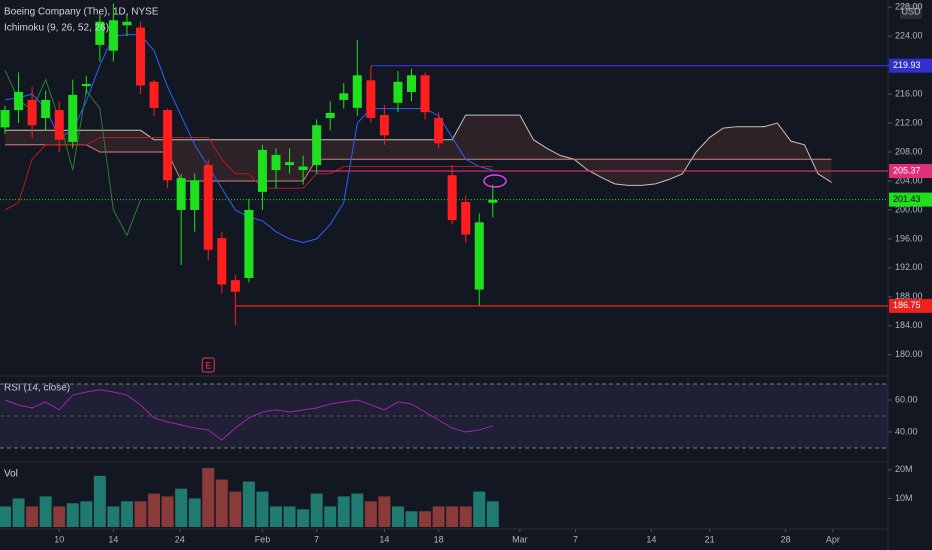 The height and width of the screenshot is (550, 932). Describe the element at coordinates (909, 325) in the screenshot. I see `y-tick-label: 184.00` at that location.